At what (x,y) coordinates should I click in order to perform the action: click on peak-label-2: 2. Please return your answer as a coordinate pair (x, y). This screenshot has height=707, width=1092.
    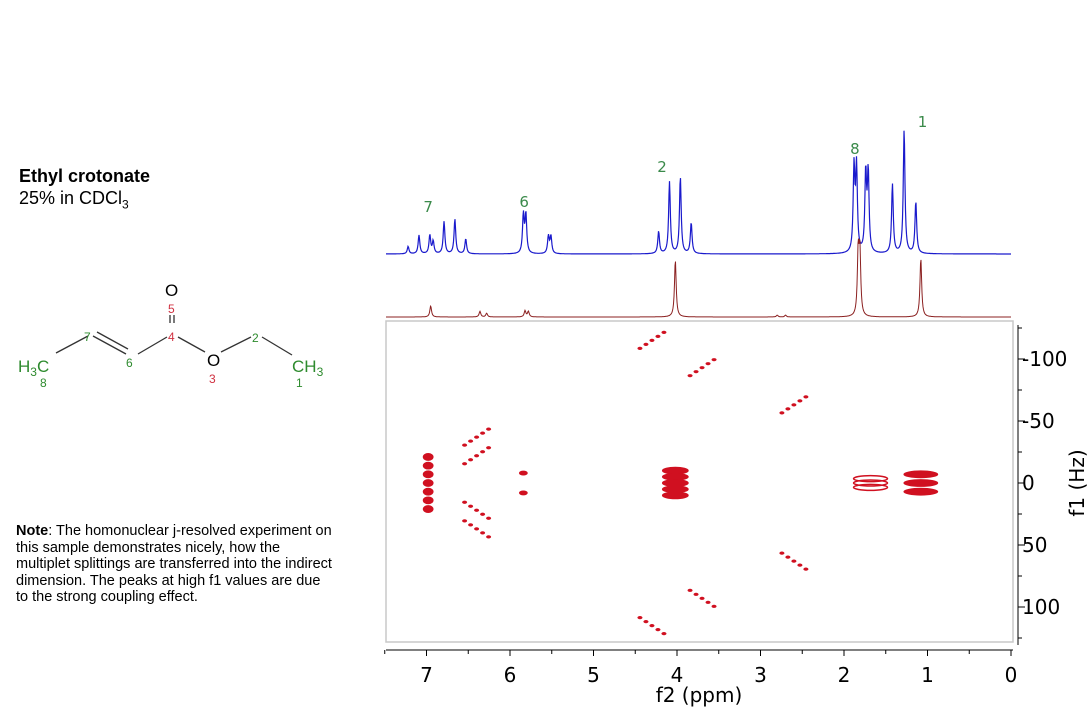
    Looking at the image, I should click on (662, 167).